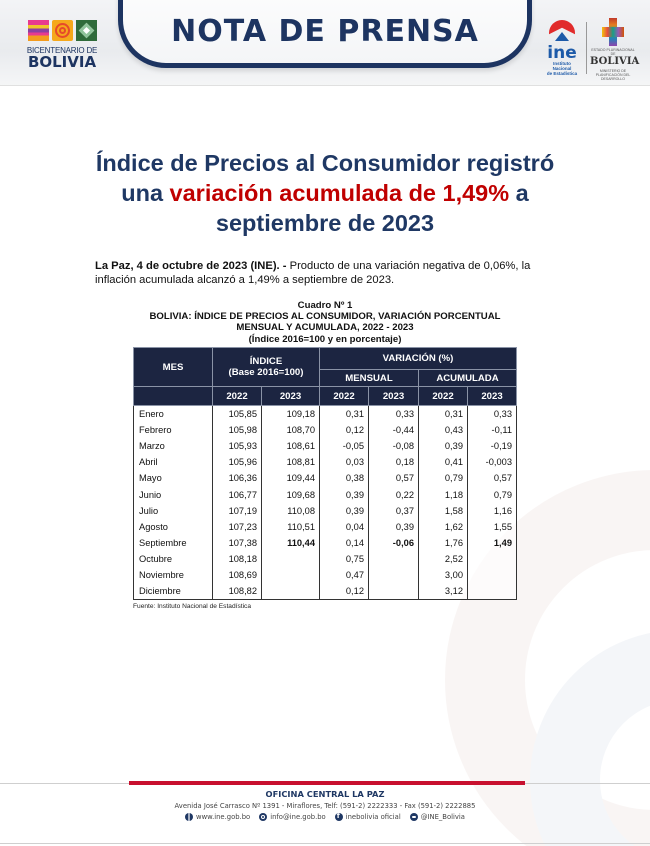 Image resolution: width=650 pixels, height=846 pixels. What do you see at coordinates (237, 429) in the screenshot?
I see `cell-indice-2022: 105,98` at bounding box center [237, 429].